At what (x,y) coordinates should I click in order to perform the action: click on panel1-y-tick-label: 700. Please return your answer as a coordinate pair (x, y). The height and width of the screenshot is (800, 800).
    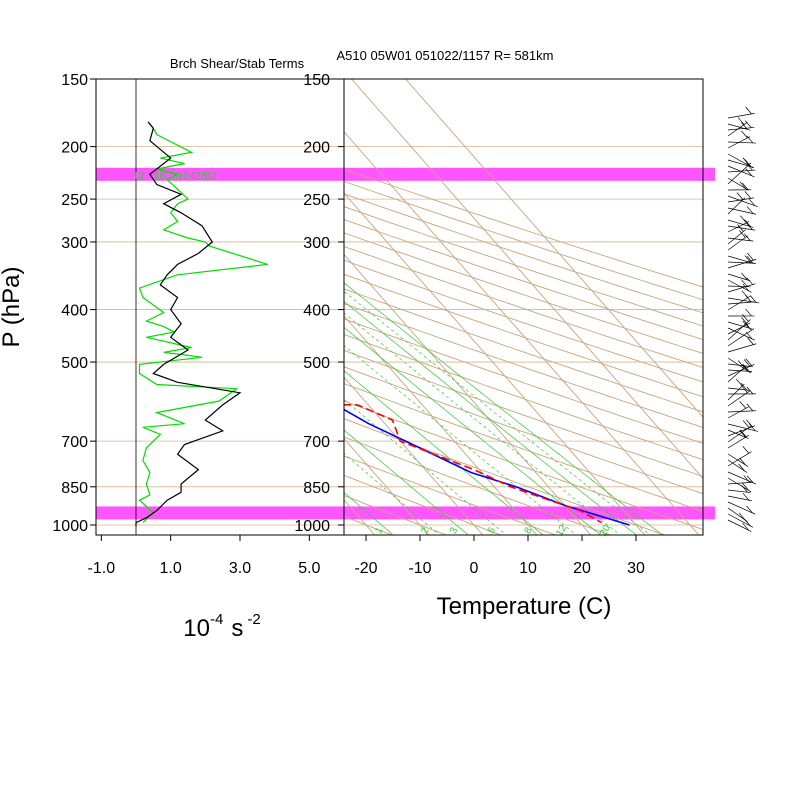
    Looking at the image, I should click on (74, 442).